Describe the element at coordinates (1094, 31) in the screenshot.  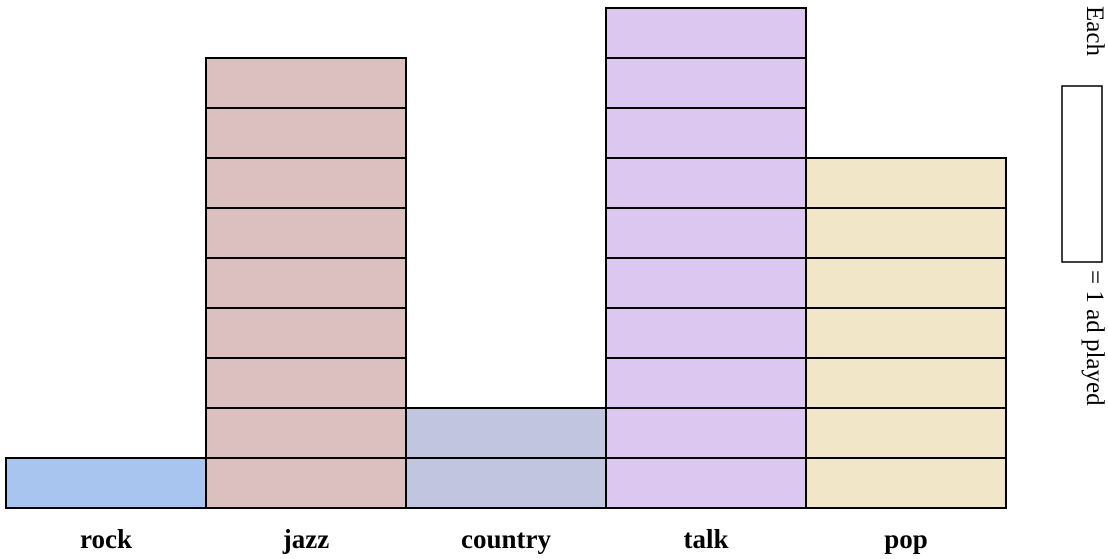
I see `legend-prefix: Each` at that location.